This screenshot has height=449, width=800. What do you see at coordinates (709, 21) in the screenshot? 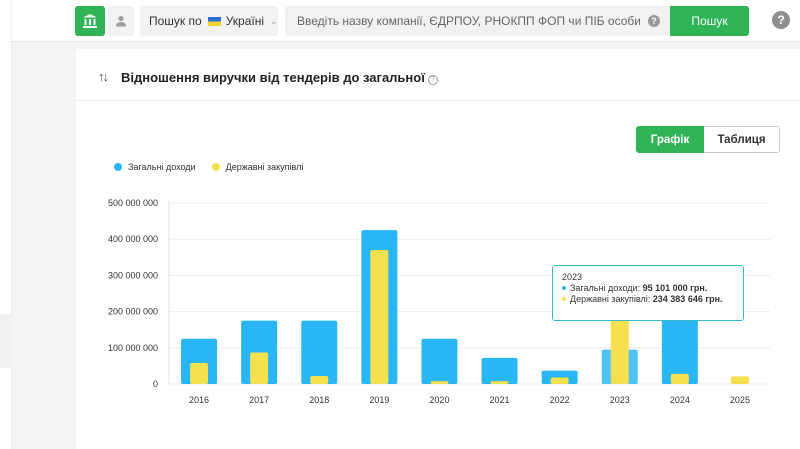
I see `search-button: Пошук` at bounding box center [709, 21].